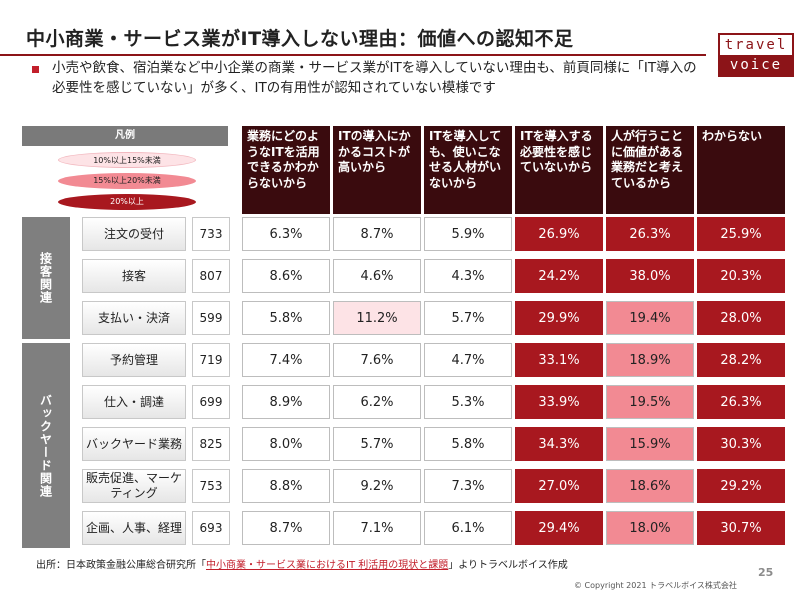 Image resolution: width=800 pixels, height=595 pixels. Describe the element at coordinates (211, 486) in the screenshot. I see `row-sample-size: 753` at that location.